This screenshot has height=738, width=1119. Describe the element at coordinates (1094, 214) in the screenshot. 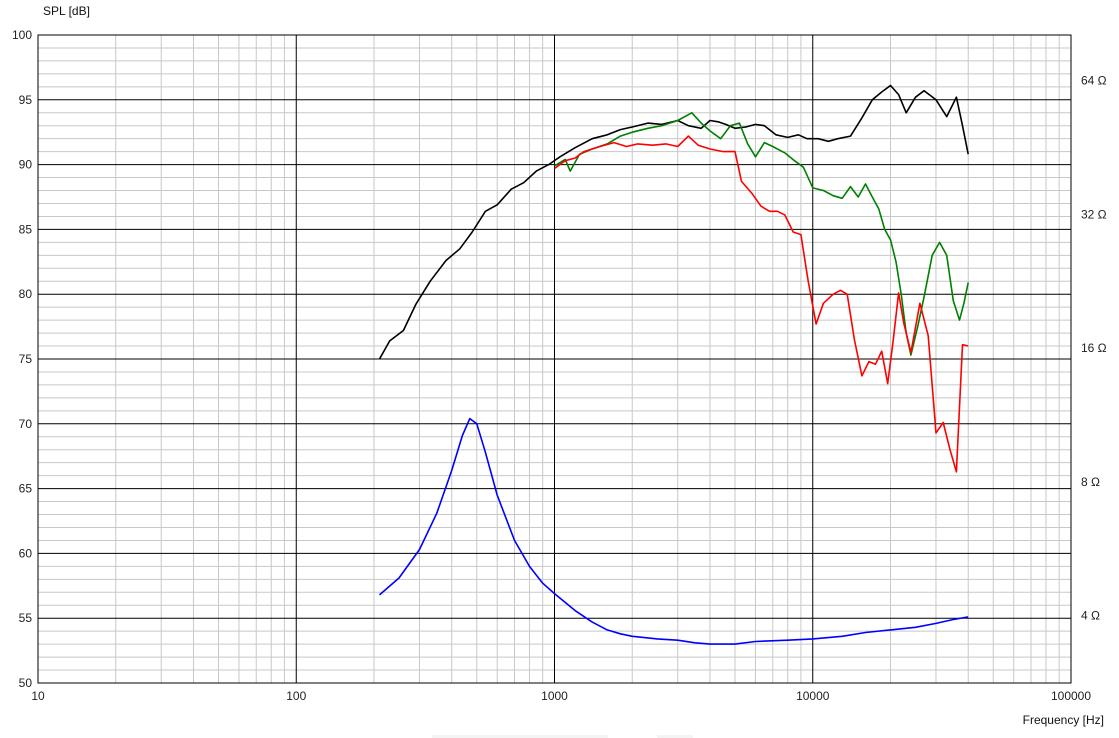

I see `impedance-tick-label: 32 Ω` at that location.